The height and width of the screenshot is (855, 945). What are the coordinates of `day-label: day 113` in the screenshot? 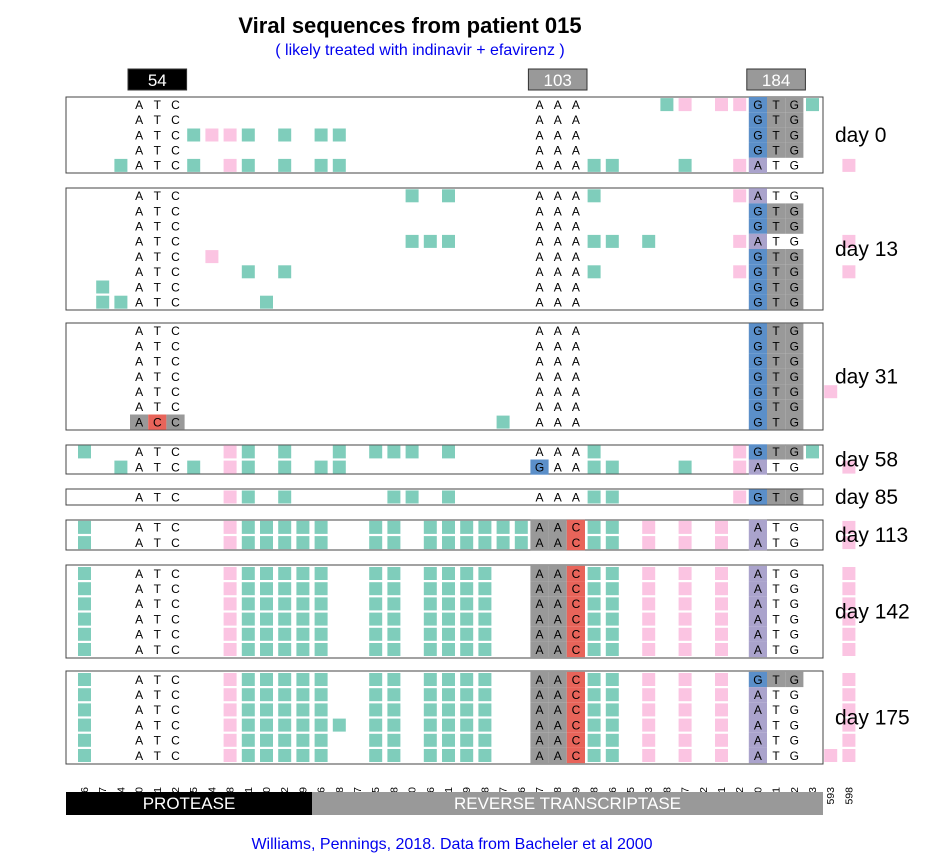 It's located at (871, 535).